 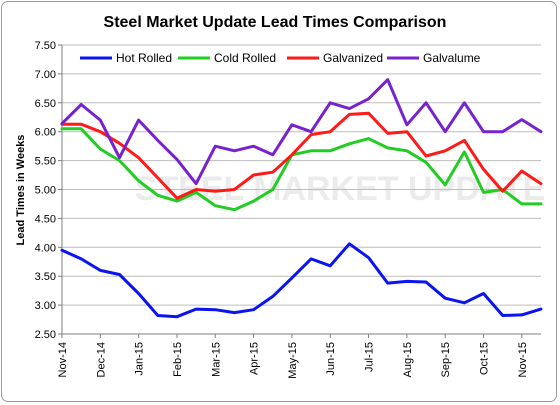 I want to click on y-tick-label: 3.50, so click(x=45, y=277).